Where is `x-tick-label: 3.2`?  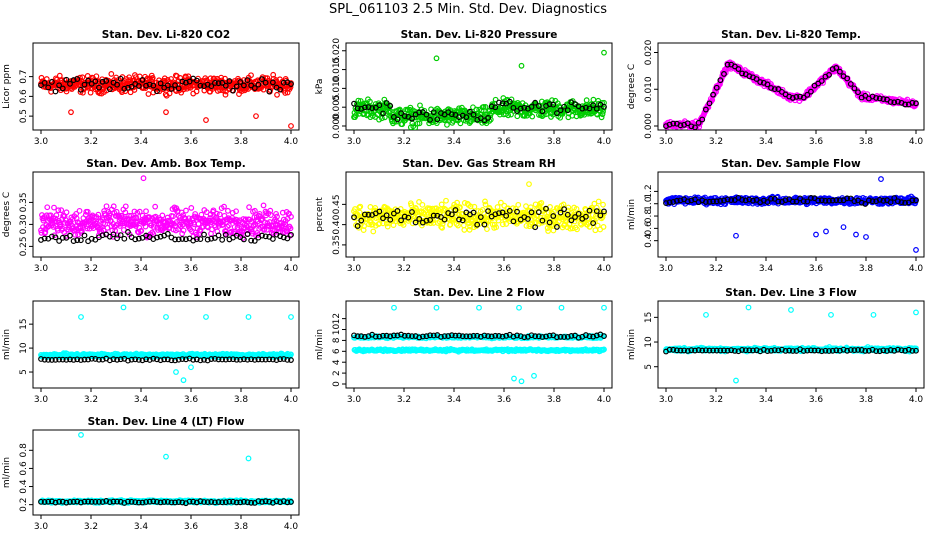 x-tick-label: 3.2 is located at coordinates (716, 400).